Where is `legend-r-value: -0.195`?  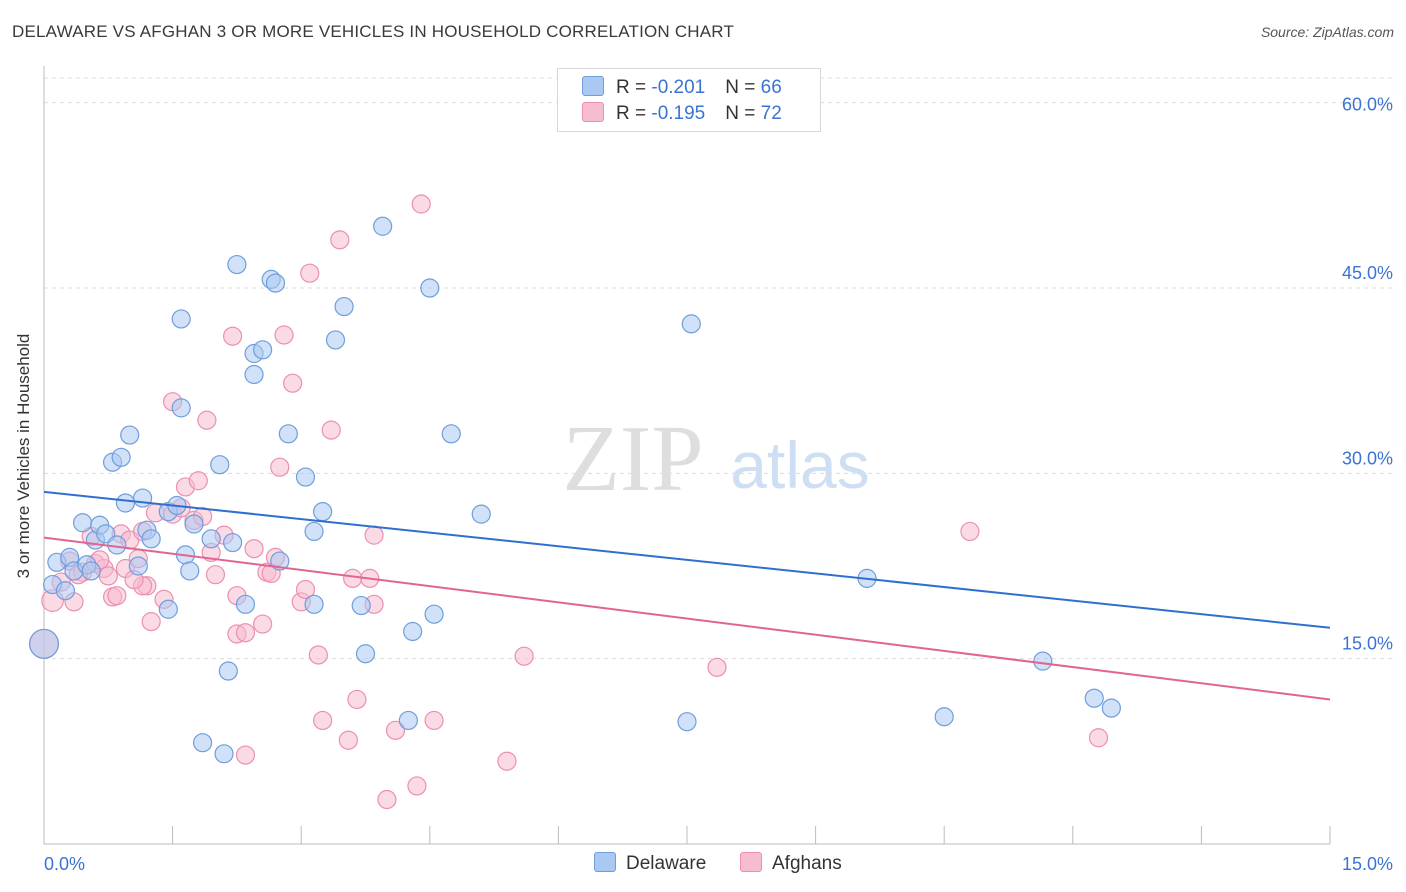 legend-r-value: -0.195 is located at coordinates (678, 113).